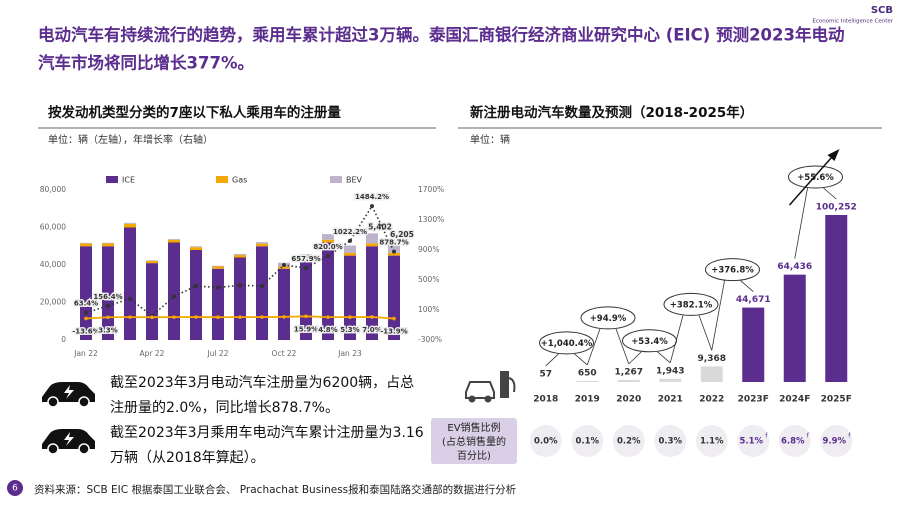 Image resolution: width=903 pixels, height=506 pixels. I want to click on x-tick-label: Jan 23, so click(349, 353).